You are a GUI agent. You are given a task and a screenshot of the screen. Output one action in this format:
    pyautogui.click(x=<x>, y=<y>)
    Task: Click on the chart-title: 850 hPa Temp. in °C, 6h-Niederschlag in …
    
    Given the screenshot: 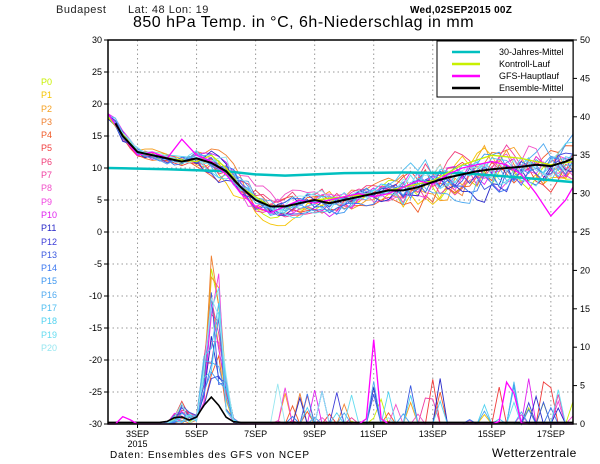 What is the action you would take?
    pyautogui.click(x=304, y=22)
    